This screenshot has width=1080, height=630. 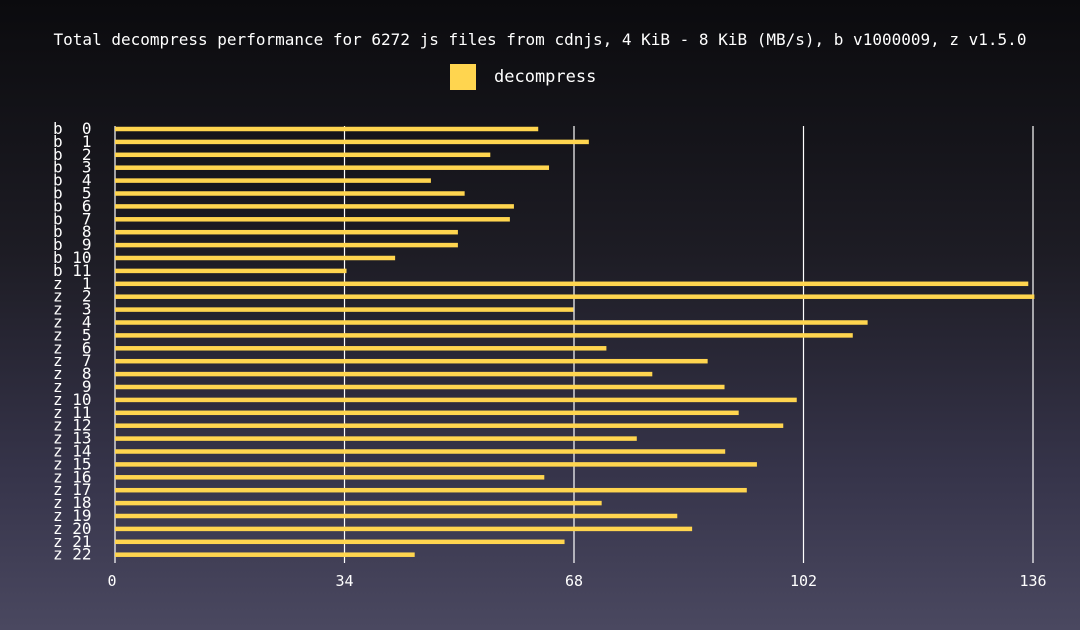 What do you see at coordinates (72, 347) in the screenshot?
I see `y-tick-label: z 6` at bounding box center [72, 347].